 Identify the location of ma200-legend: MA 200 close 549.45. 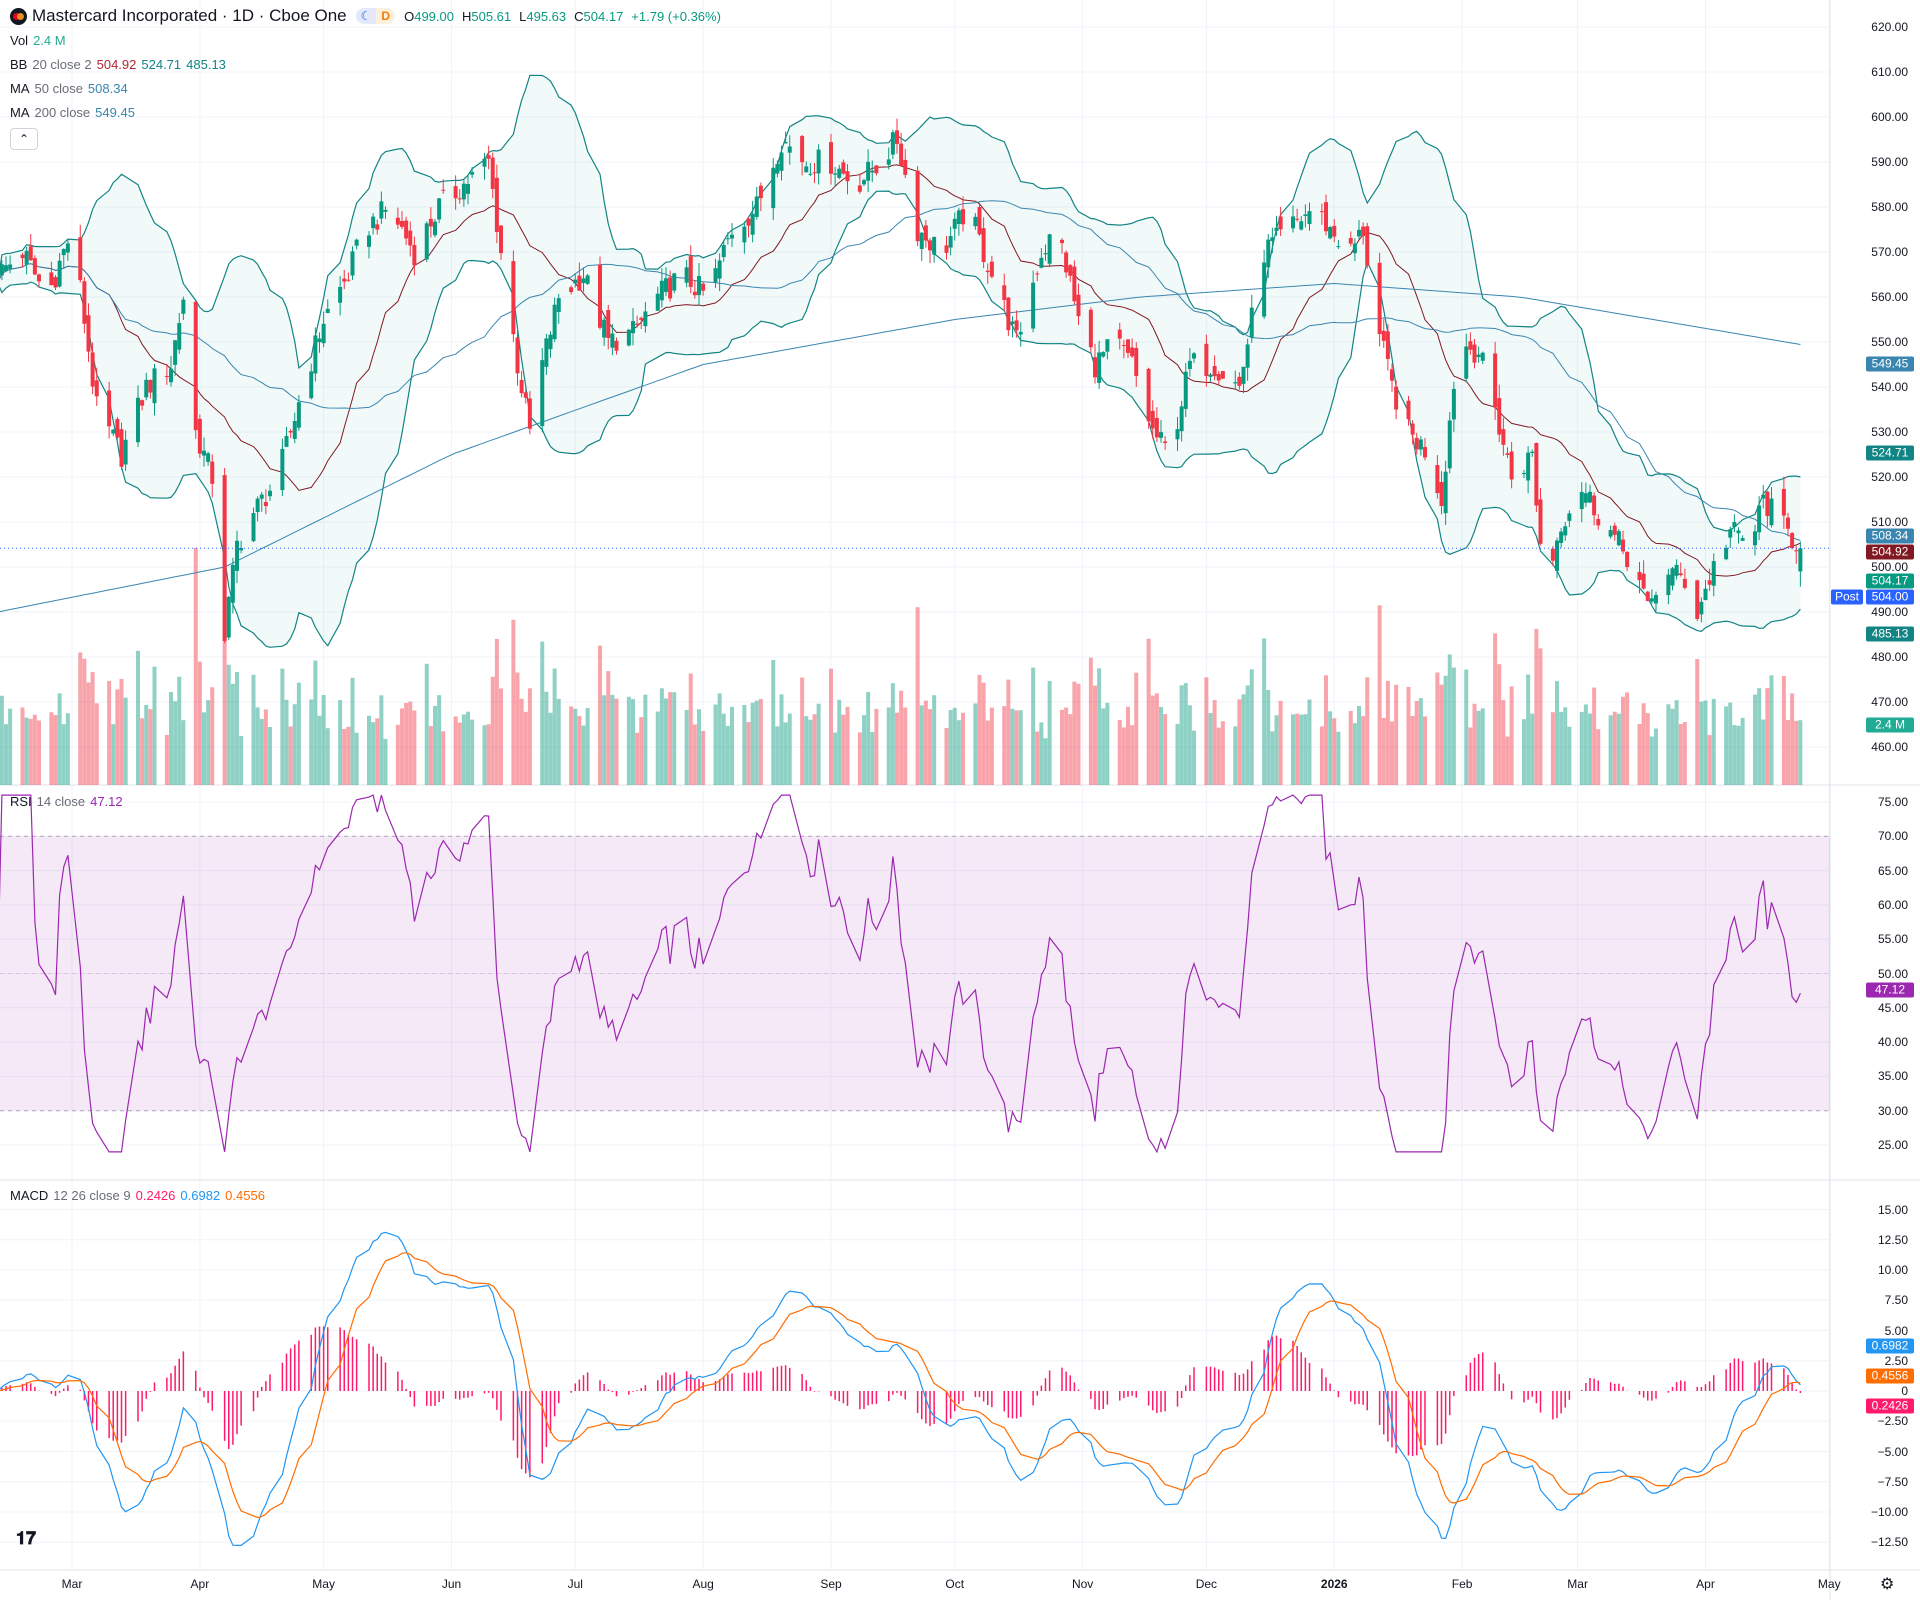
(72, 112).